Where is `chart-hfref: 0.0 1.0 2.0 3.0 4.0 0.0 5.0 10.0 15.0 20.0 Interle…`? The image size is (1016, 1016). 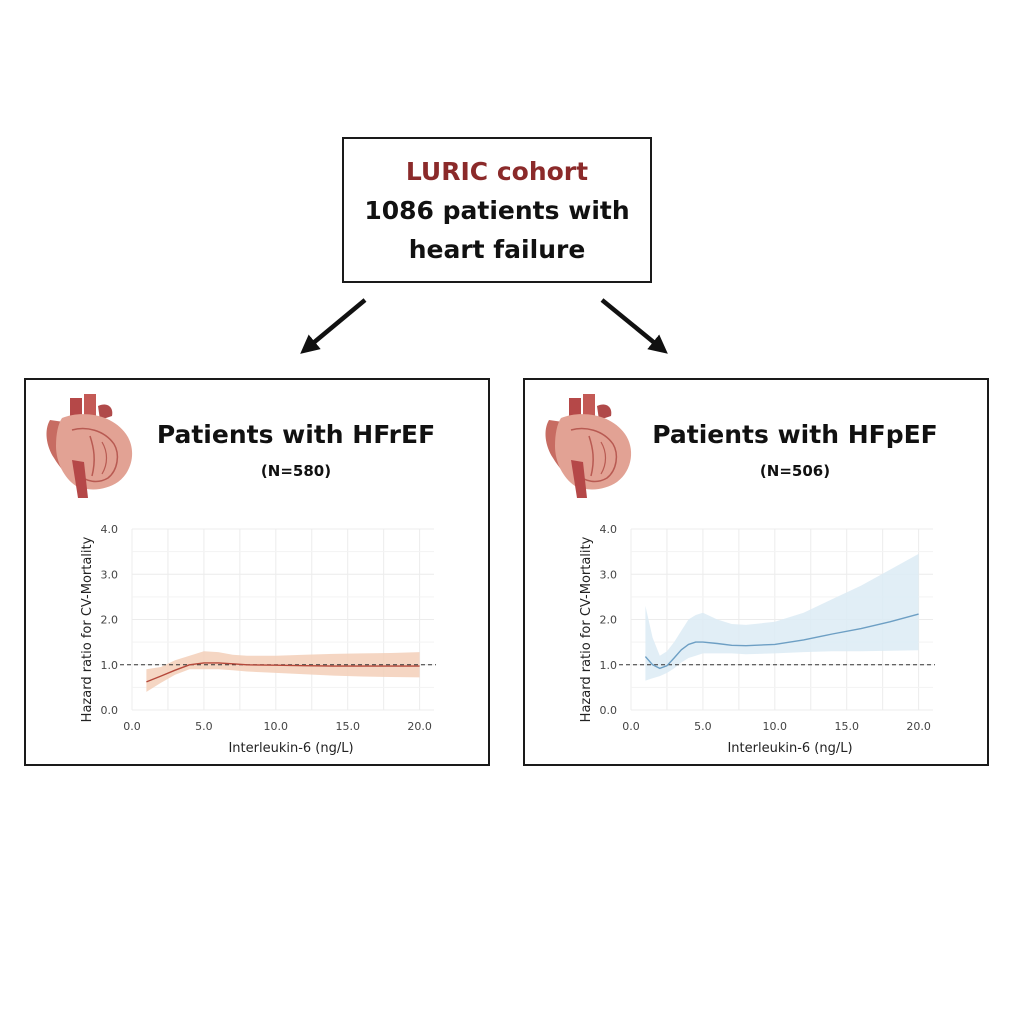 chart-hfref: 0.0 1.0 2.0 3.0 4.0 0.0 5.0 10.0 15.0 20.0 Interle… is located at coordinates (258, 639).